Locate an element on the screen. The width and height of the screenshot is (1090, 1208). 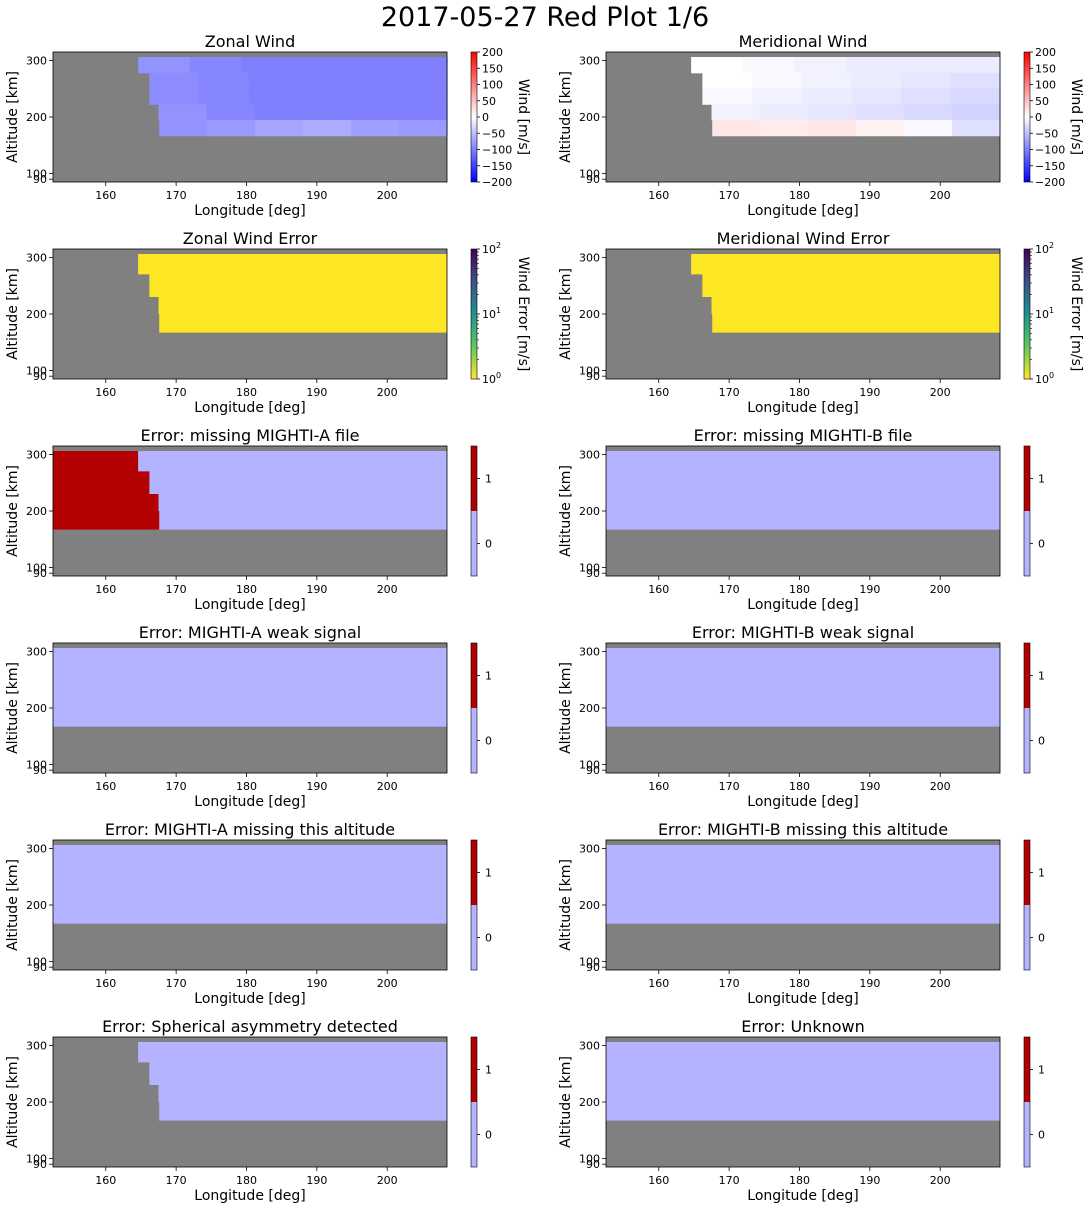
colorbar-tick-label: 100 is located at coordinates (1045, 85).